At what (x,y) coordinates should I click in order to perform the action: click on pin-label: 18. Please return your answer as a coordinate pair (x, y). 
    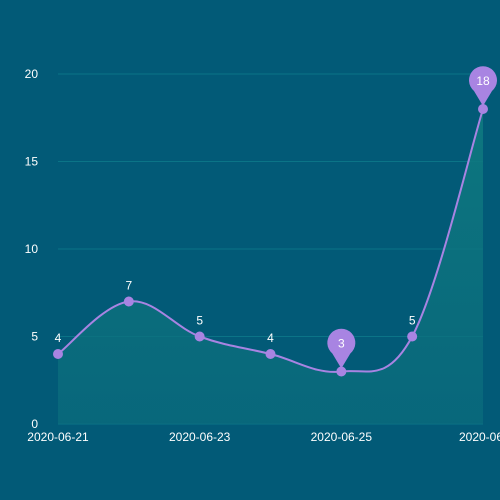
    Looking at the image, I should click on (483, 81).